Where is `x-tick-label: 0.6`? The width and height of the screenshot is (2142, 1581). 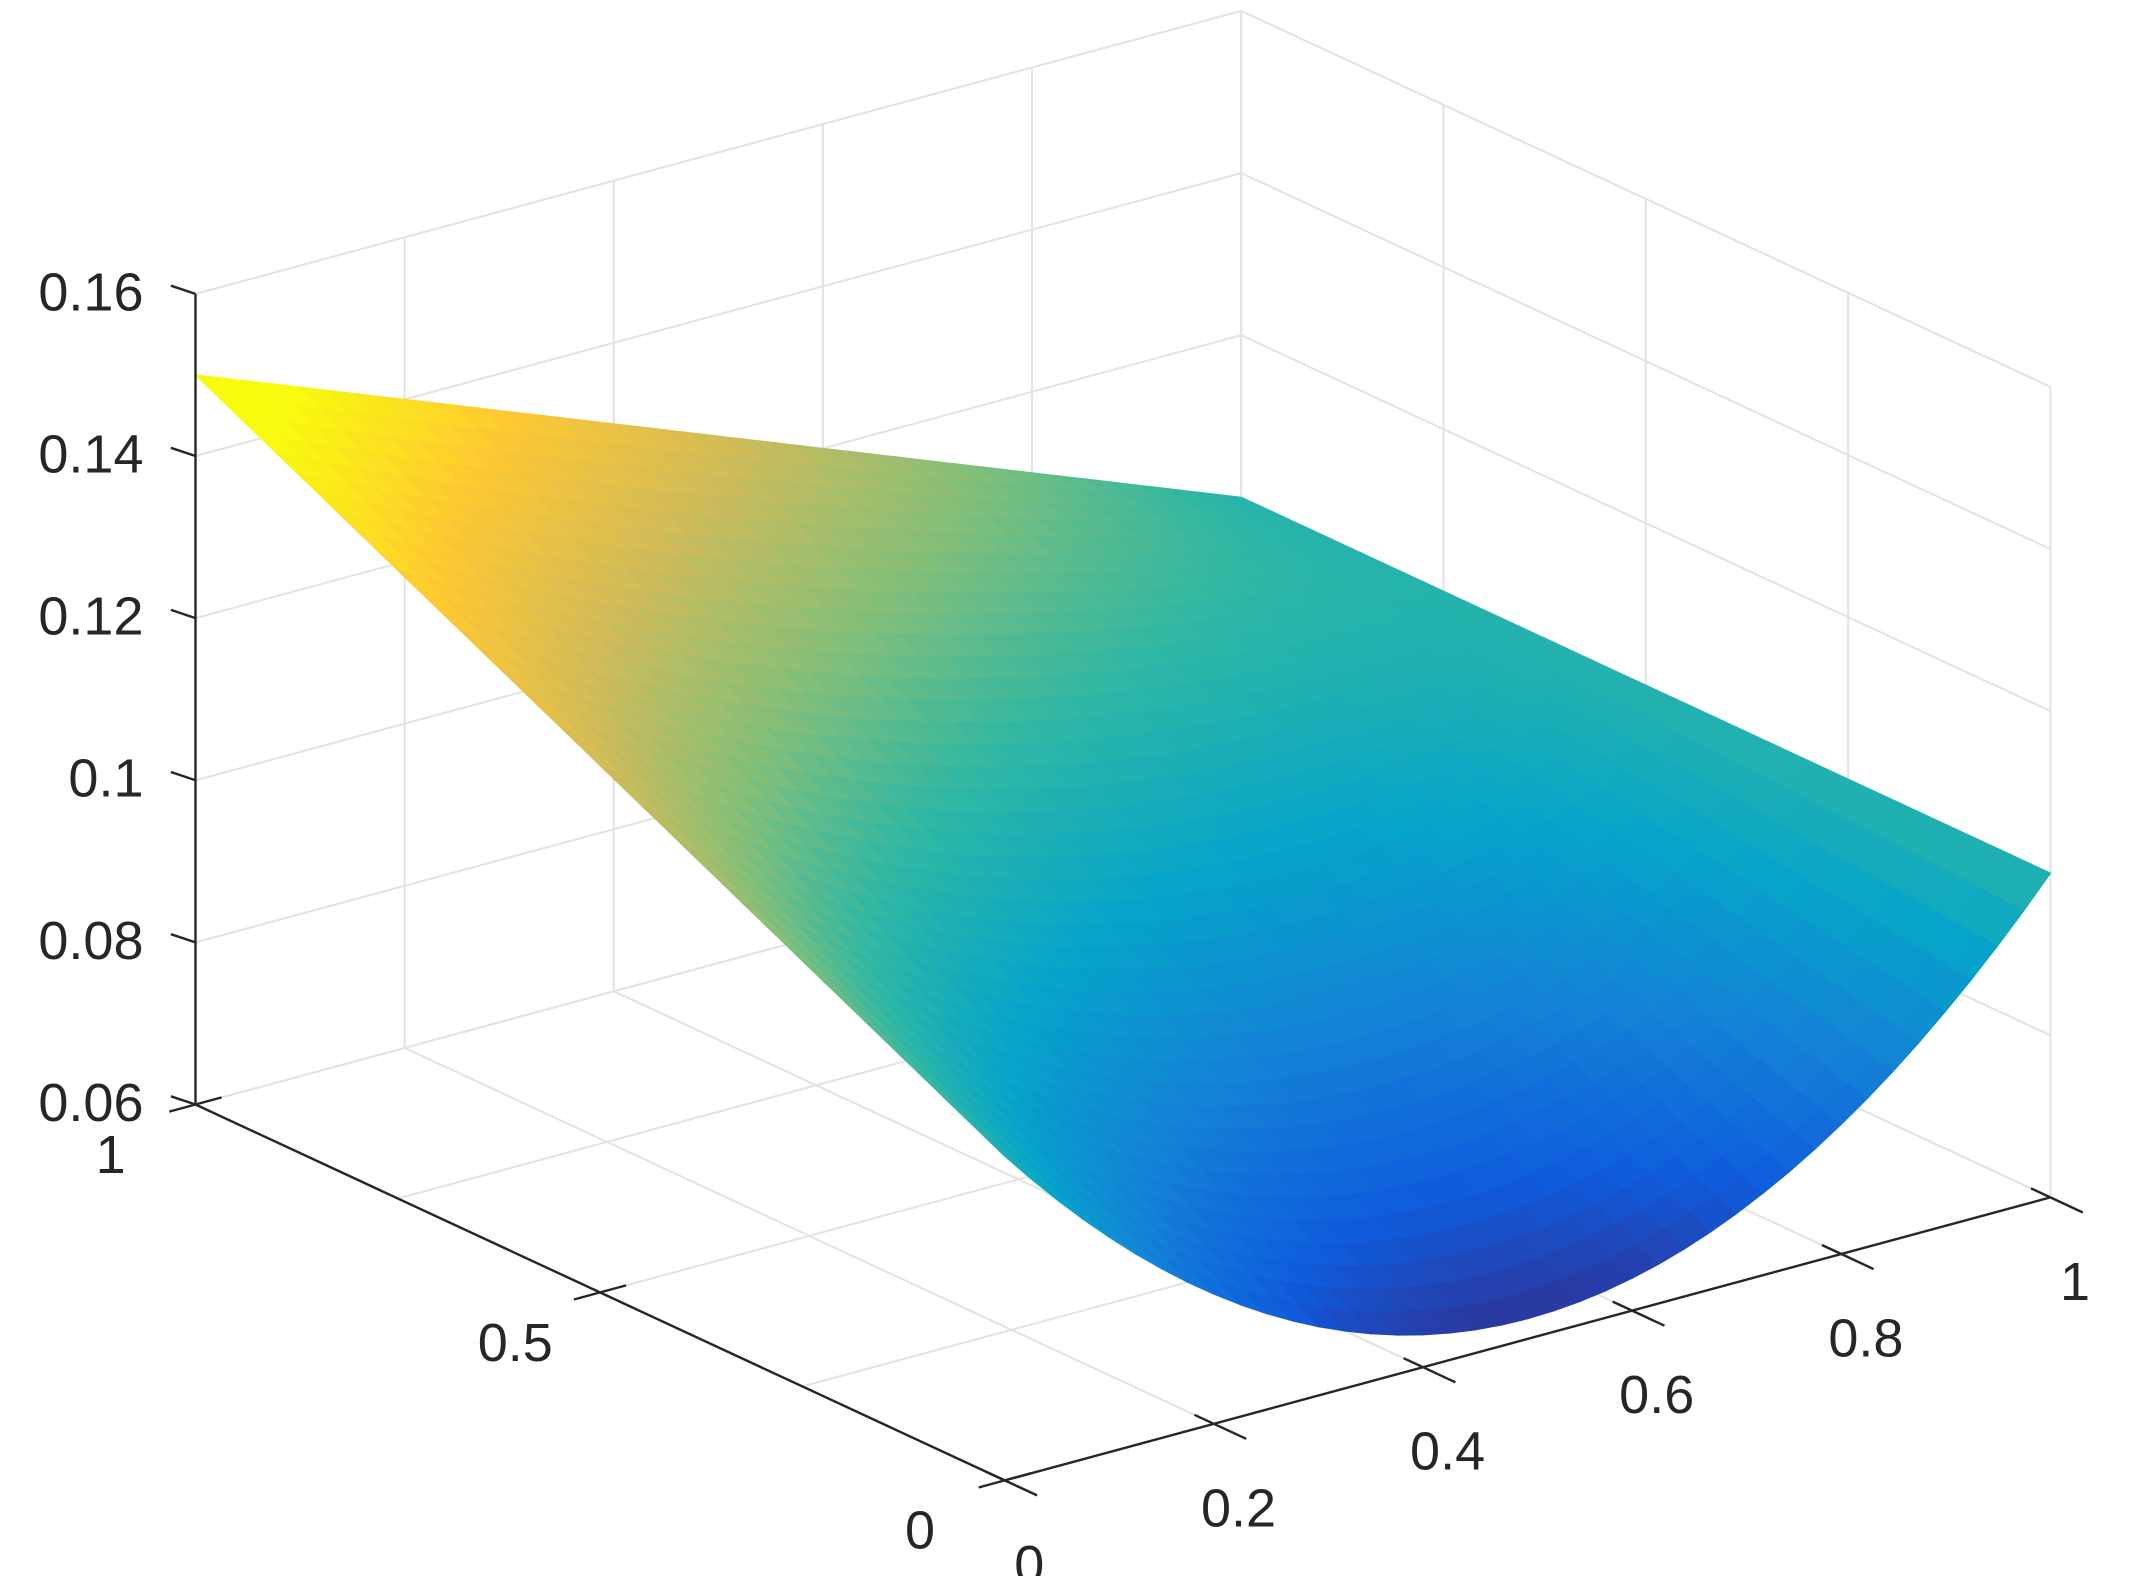 x-tick-label: 0.6 is located at coordinates (1656, 1395).